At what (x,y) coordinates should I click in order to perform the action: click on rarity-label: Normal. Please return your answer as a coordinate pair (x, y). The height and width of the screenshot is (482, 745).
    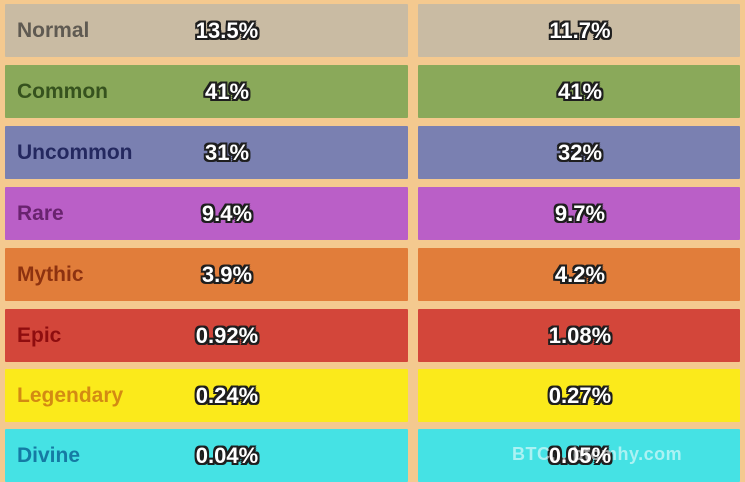
    Looking at the image, I should click on (53, 30).